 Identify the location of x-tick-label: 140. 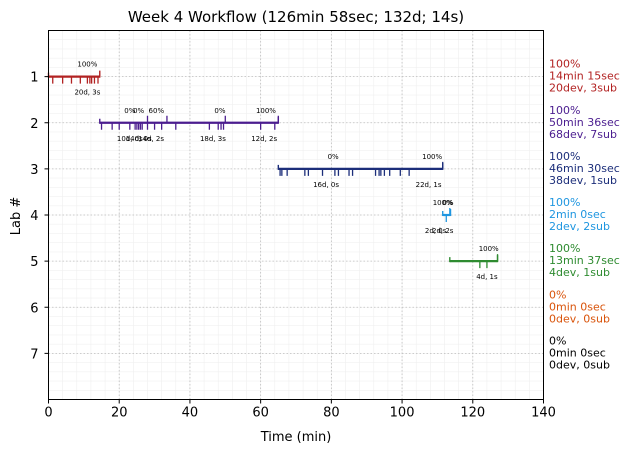
(543, 413).